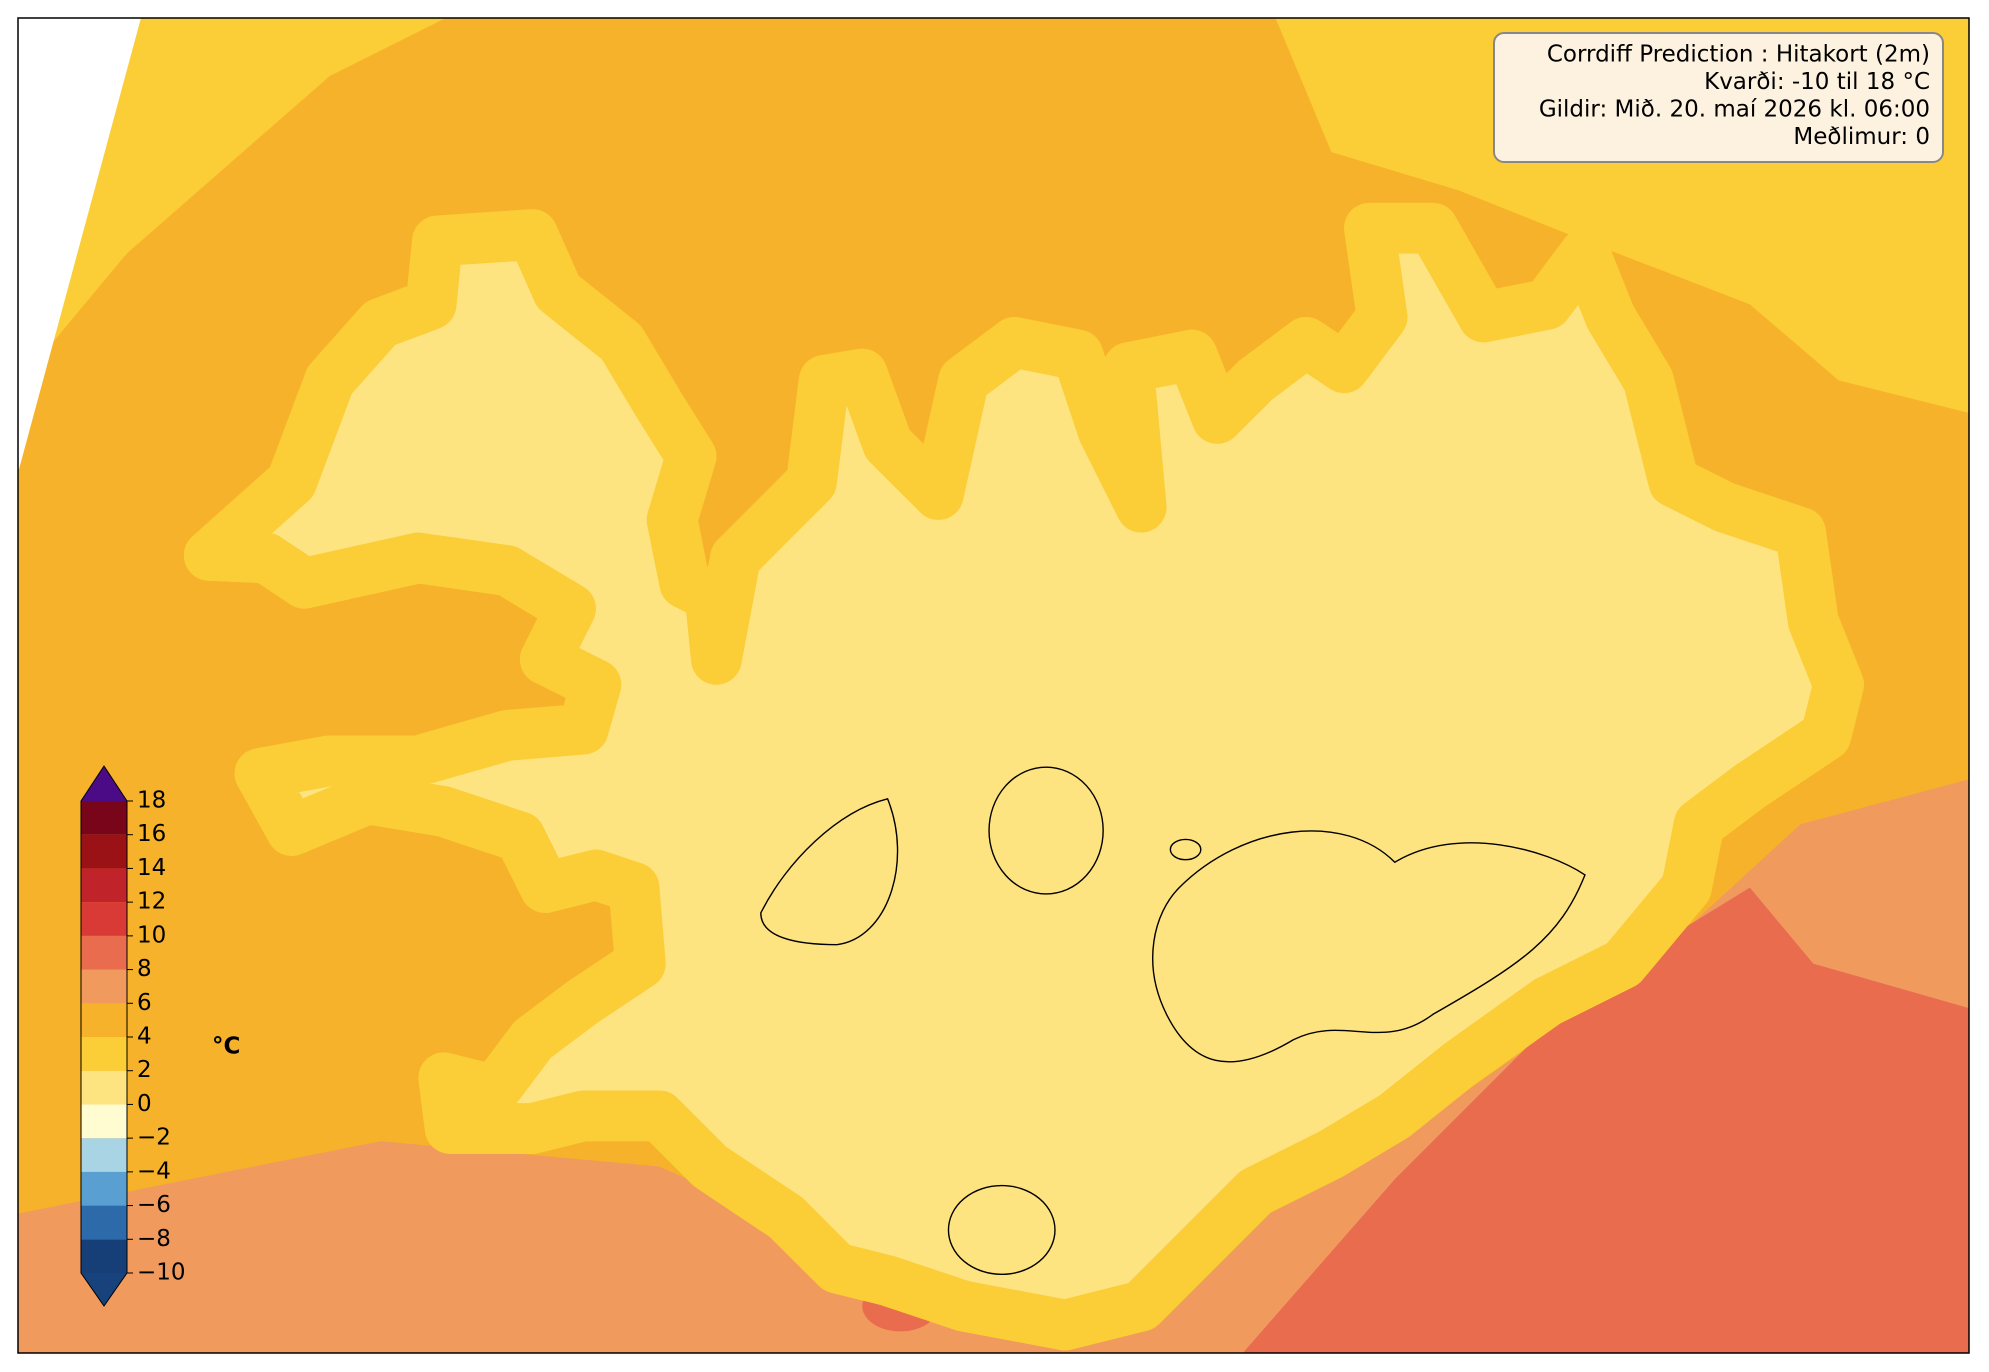 The image size is (1989, 1372). What do you see at coordinates (1861, 137) in the screenshot?
I see `info-line: Meðlimur: 0` at bounding box center [1861, 137].